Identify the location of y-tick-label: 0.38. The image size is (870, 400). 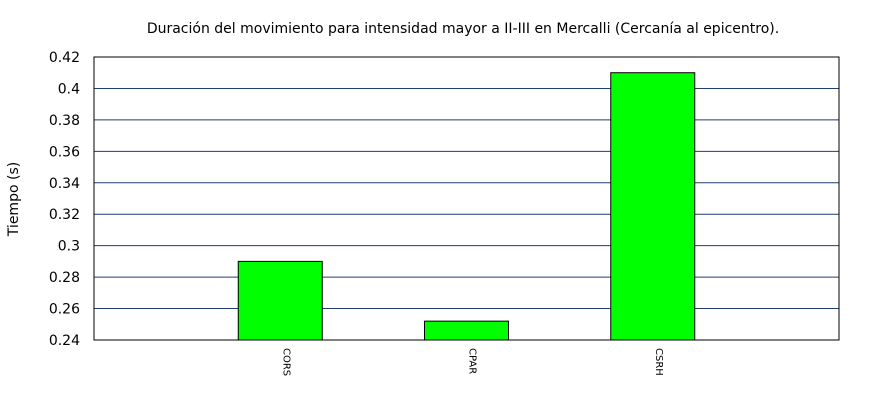
(64, 121).